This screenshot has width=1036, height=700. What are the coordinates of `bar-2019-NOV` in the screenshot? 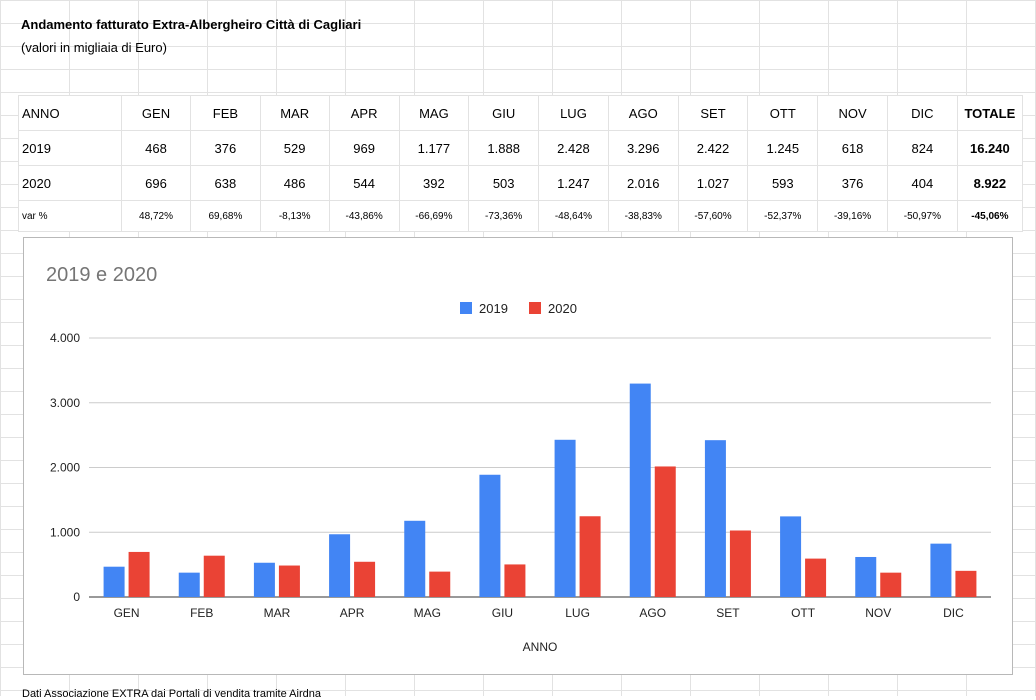 It's located at (866, 576).